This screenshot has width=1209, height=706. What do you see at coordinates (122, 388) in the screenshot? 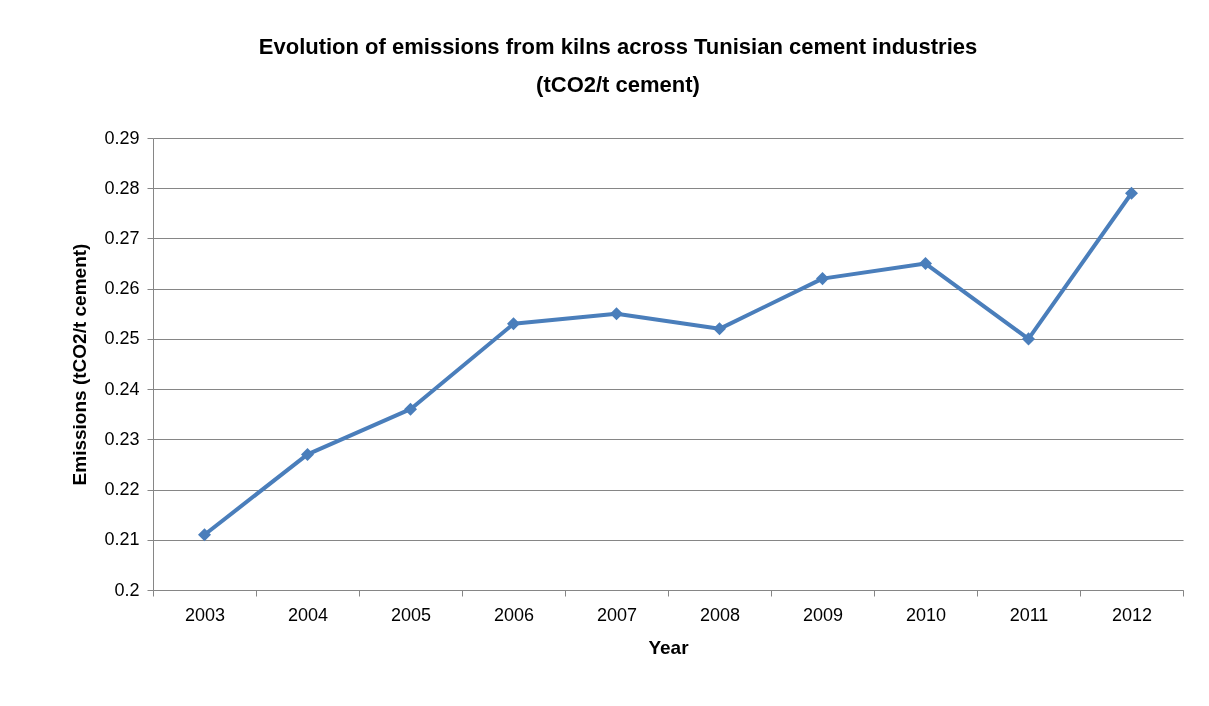
I see `y-tick-label: 0.24` at bounding box center [122, 388].